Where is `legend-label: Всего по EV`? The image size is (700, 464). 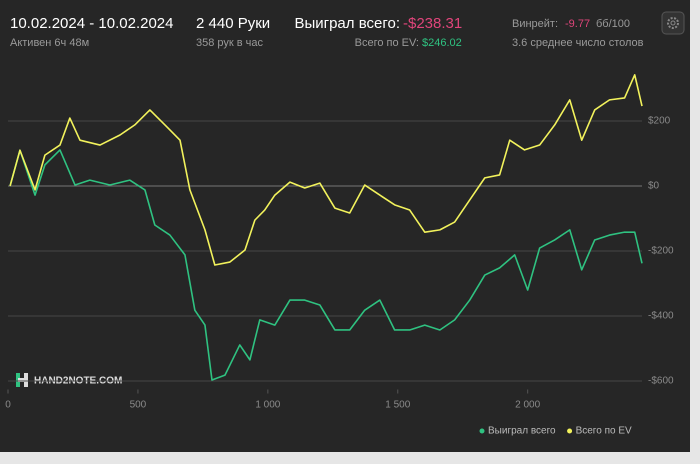 legend-label: Всего по EV is located at coordinates (604, 431).